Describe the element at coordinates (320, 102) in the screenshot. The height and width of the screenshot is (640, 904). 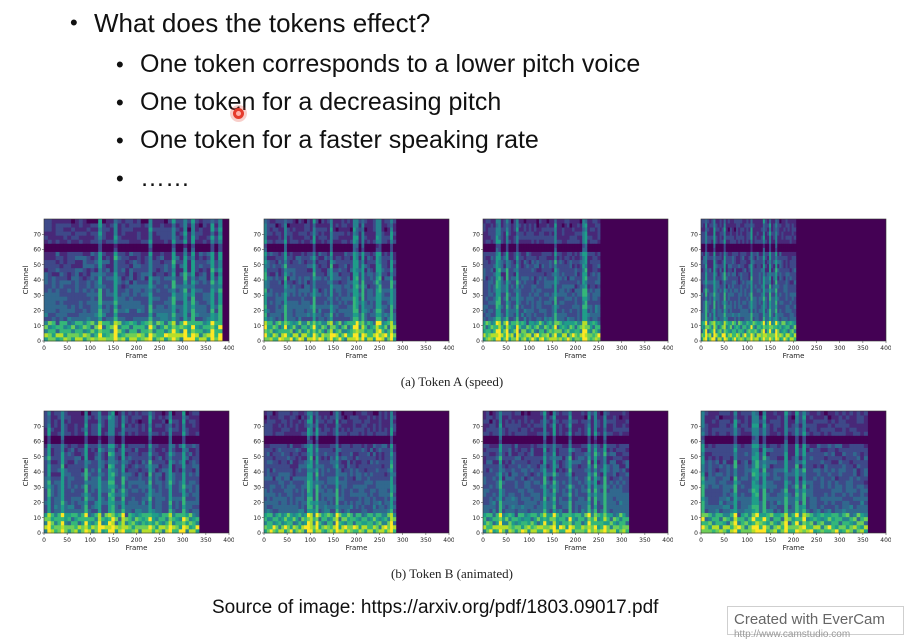
I see `sub-bullet-2: One token for a decreasing pitch` at that location.